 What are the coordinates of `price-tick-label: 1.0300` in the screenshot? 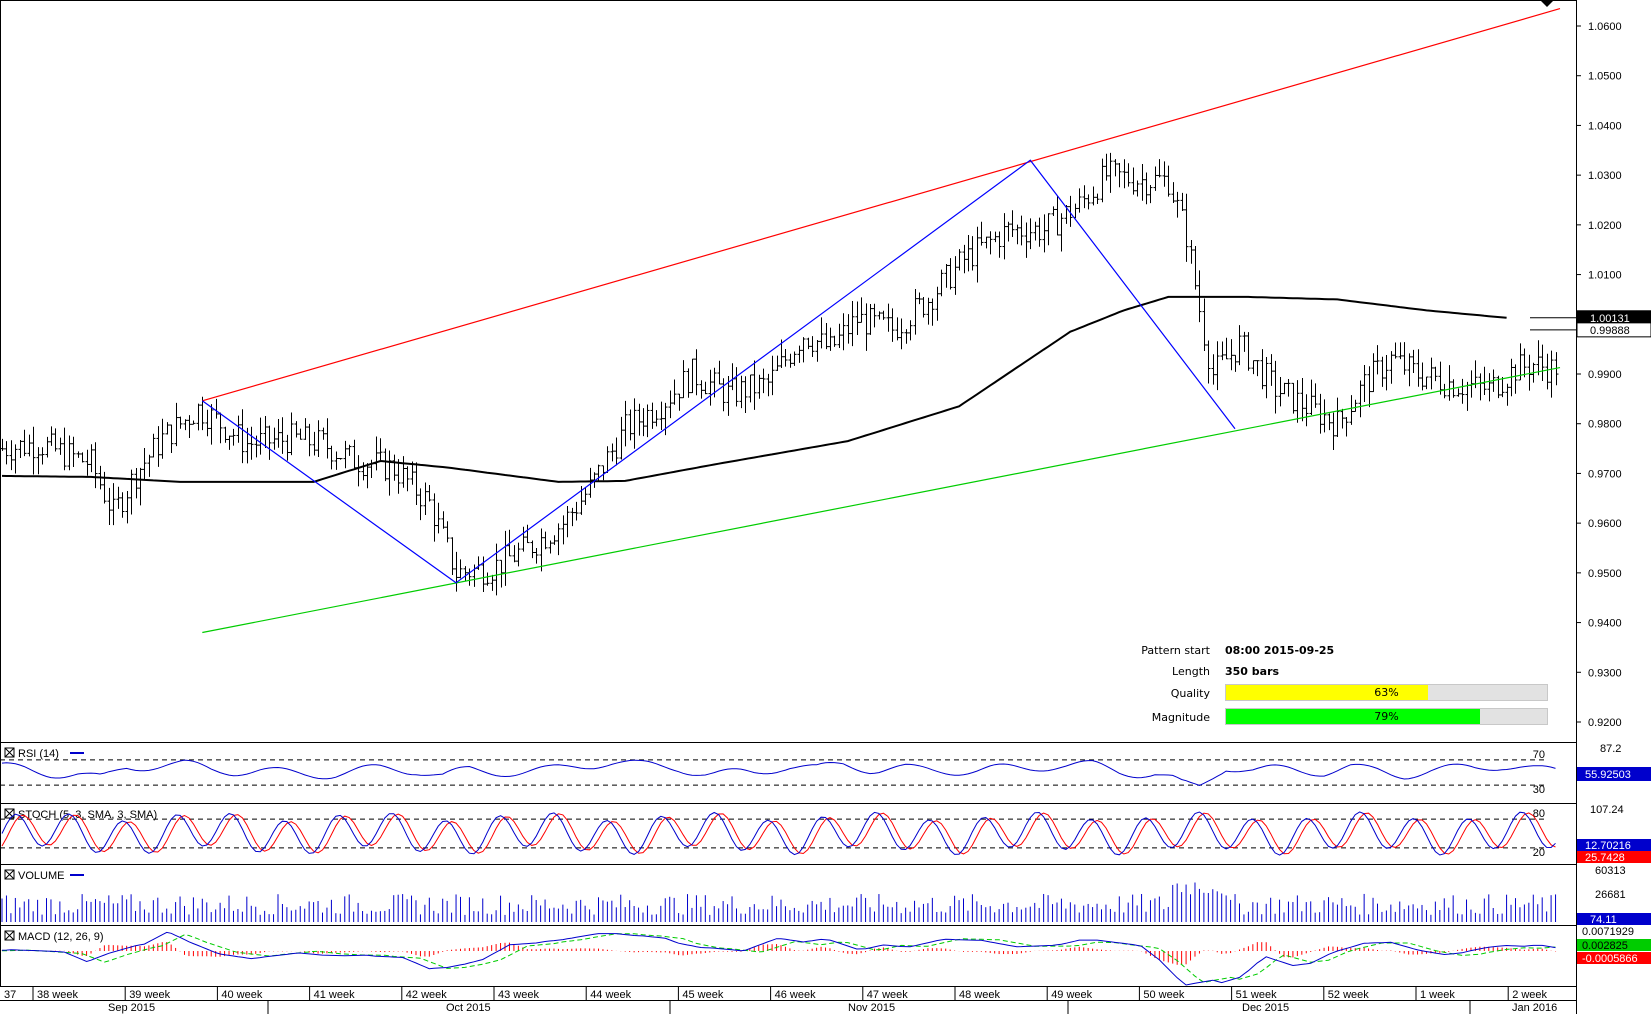 It's located at (1605, 176).